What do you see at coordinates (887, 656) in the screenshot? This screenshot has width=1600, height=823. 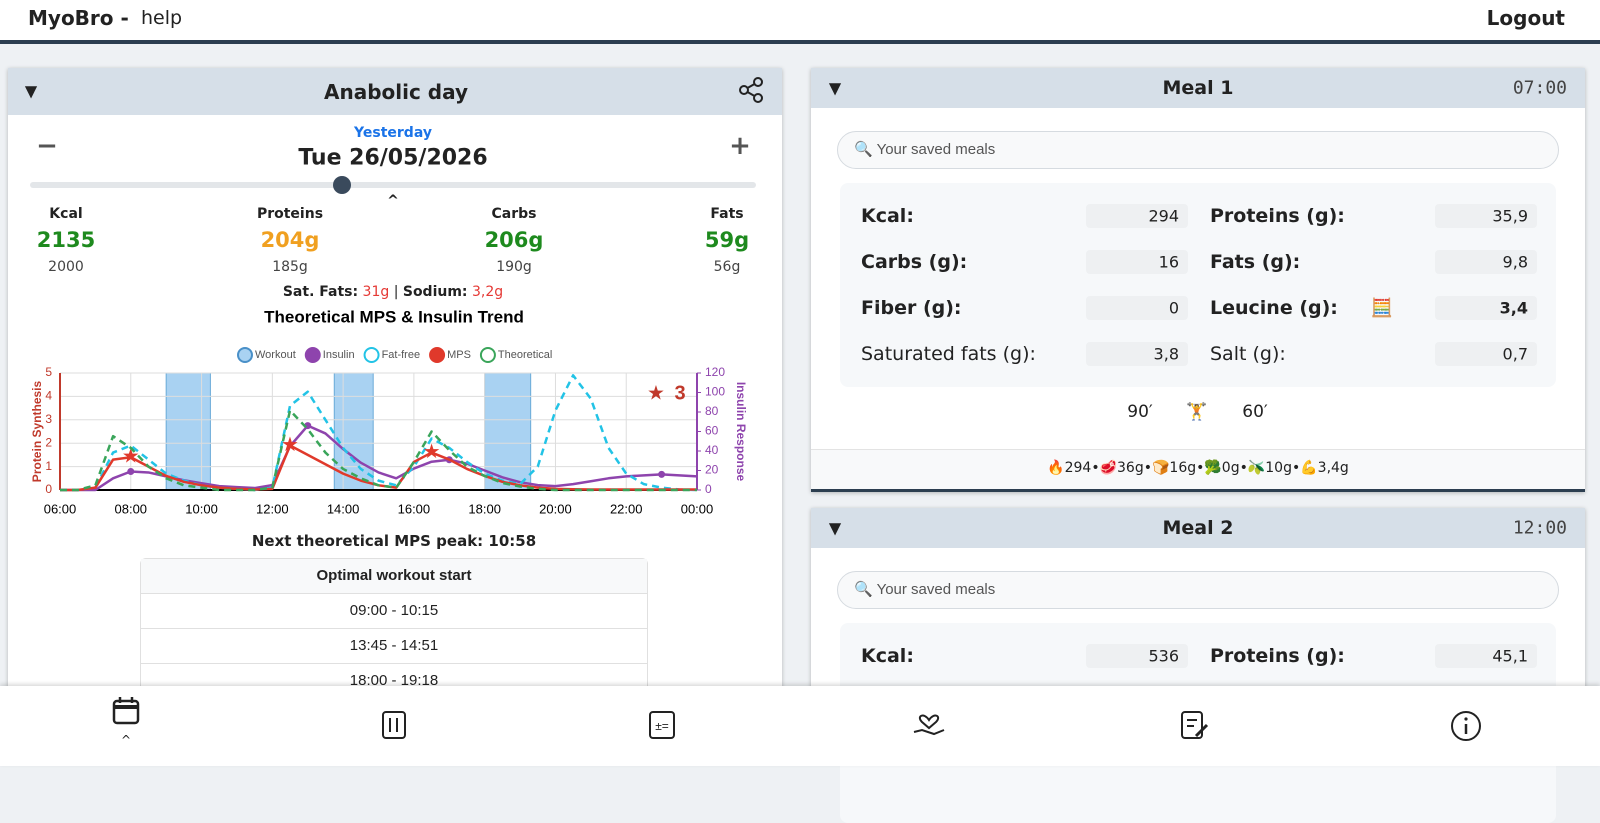 I see `field-label: Kcal:` at bounding box center [887, 656].